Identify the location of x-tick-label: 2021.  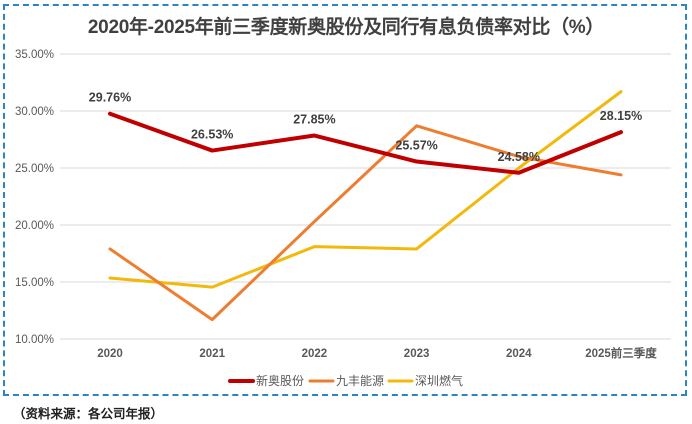
(212, 354).